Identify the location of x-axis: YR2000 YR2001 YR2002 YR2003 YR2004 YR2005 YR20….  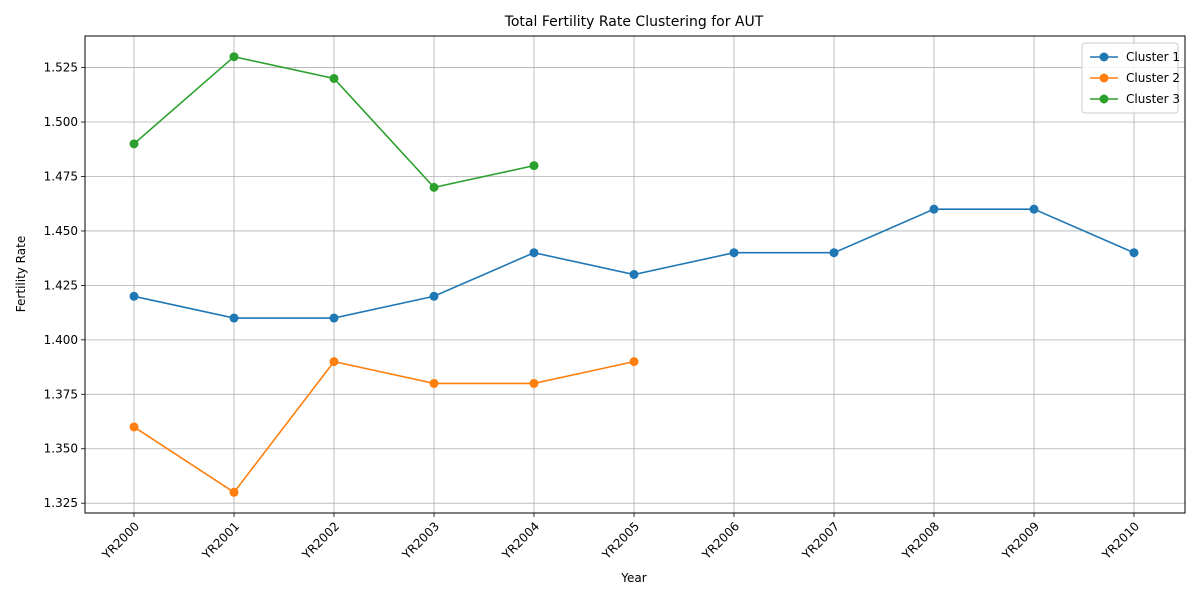
(620, 538).